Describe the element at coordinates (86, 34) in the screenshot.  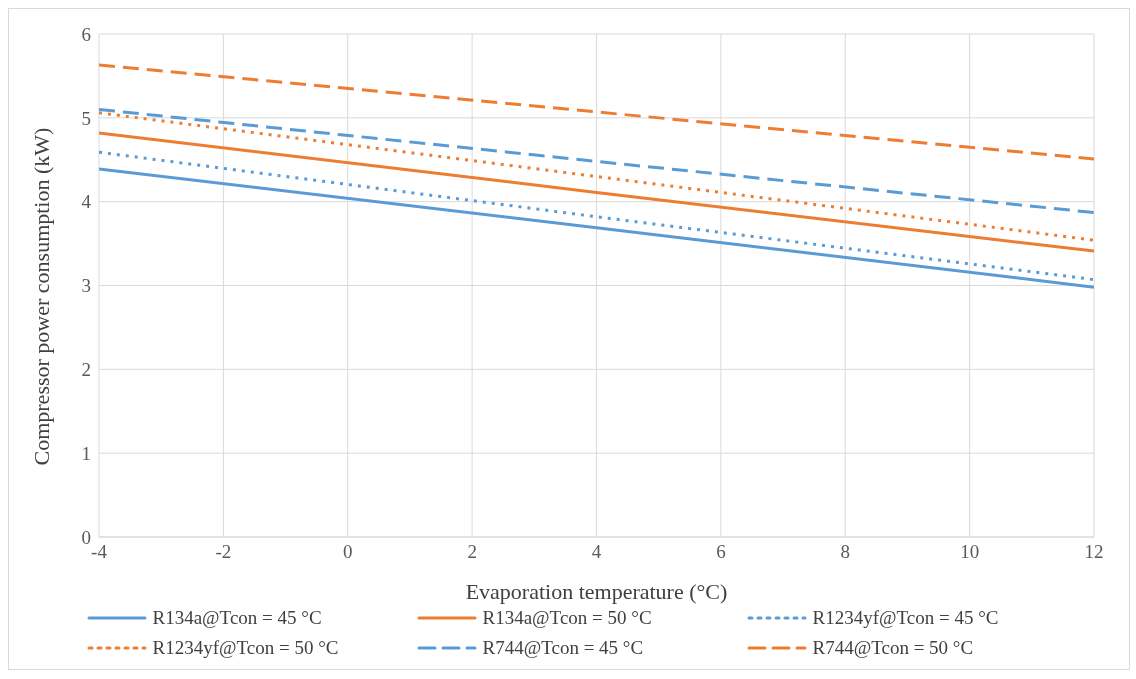
I see `y-tick-label: 6` at that location.